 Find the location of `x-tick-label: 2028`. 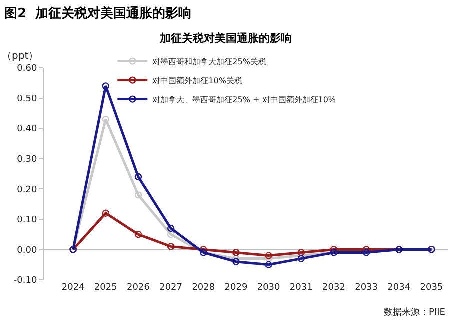

x-tick-label: 2028 is located at coordinates (204, 288).